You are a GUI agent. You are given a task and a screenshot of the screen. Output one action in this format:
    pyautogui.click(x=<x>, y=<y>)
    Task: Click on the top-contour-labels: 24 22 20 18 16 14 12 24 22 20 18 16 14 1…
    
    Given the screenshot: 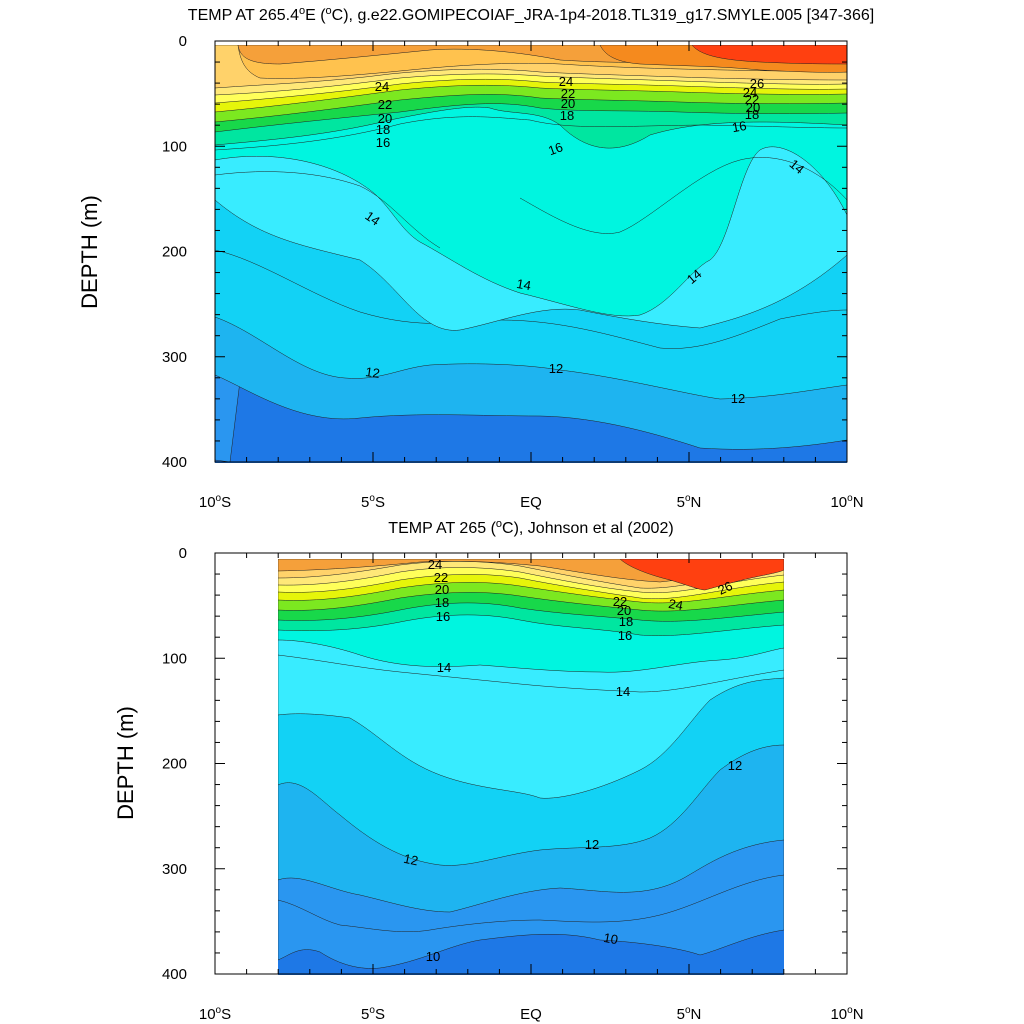 What is the action you would take?
    pyautogui.click(x=584, y=240)
    